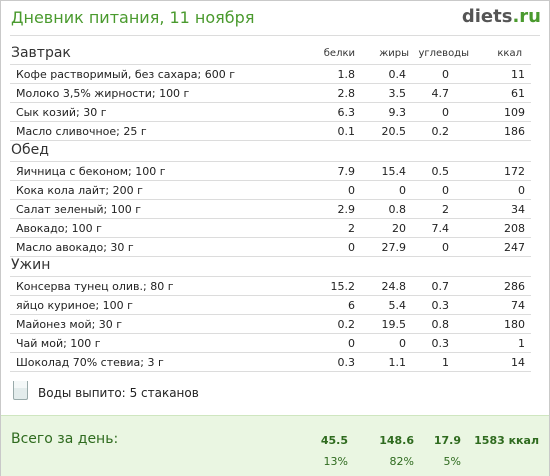  Describe the element at coordinates (343, 286) in the screenshot. I see `protein-value: 15.2` at that location.